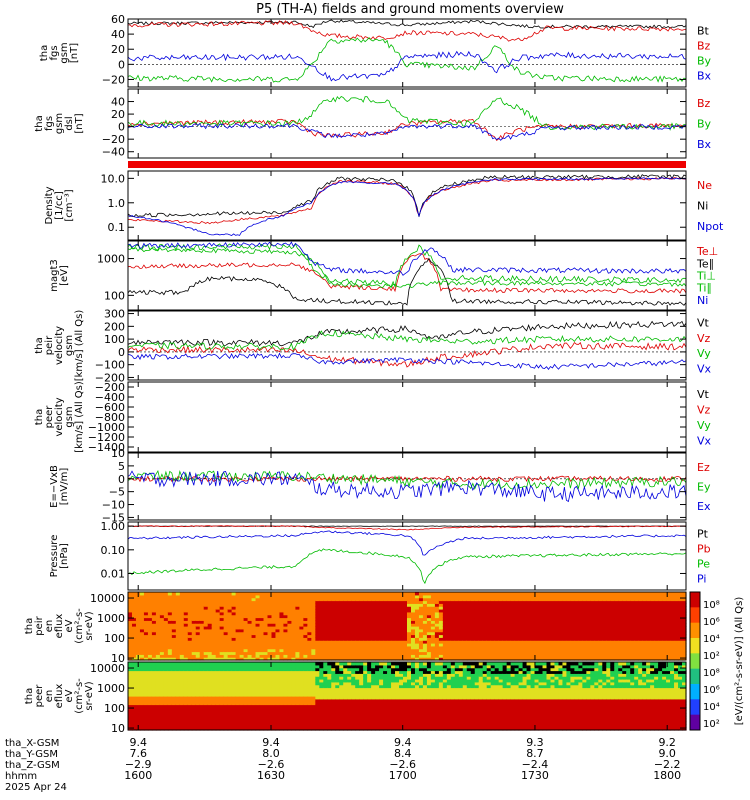 The width and height of the screenshot is (750, 800). I want to click on y-tick-label: 0.10, so click(113, 550).